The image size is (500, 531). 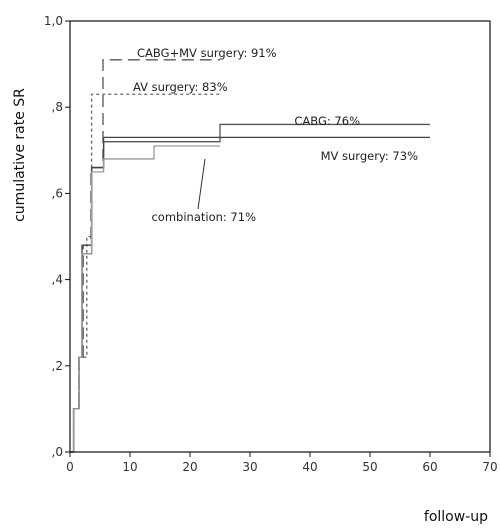 I want to click on annotation-leader-line, so click(x=201, y=184).